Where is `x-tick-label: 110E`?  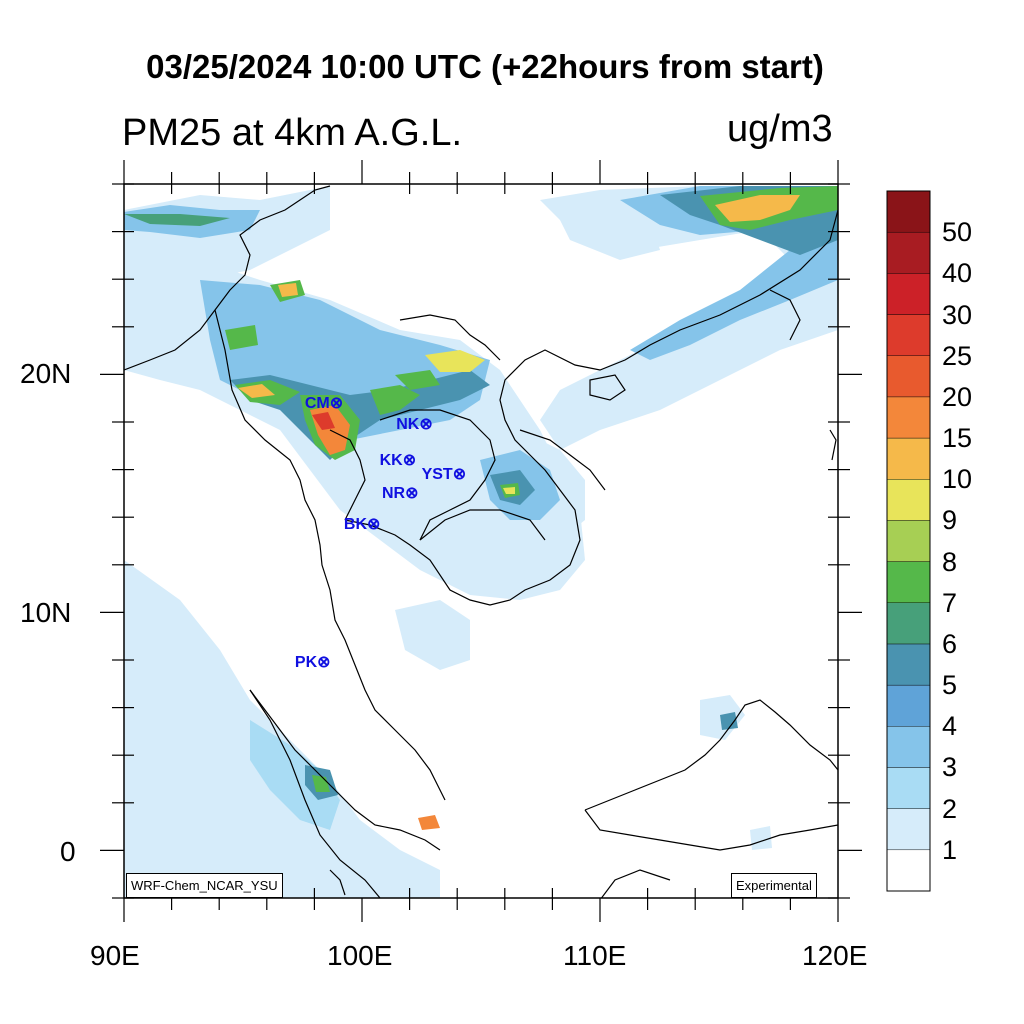
x-tick-label: 110E is located at coordinates (595, 955).